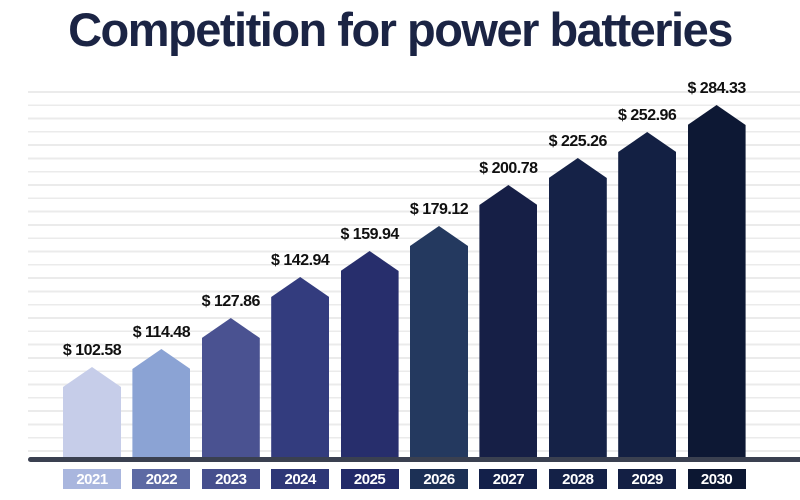 The width and height of the screenshot is (800, 500). Describe the element at coordinates (369, 234) in the screenshot. I see `value-label-2025: $ 159.94` at that location.